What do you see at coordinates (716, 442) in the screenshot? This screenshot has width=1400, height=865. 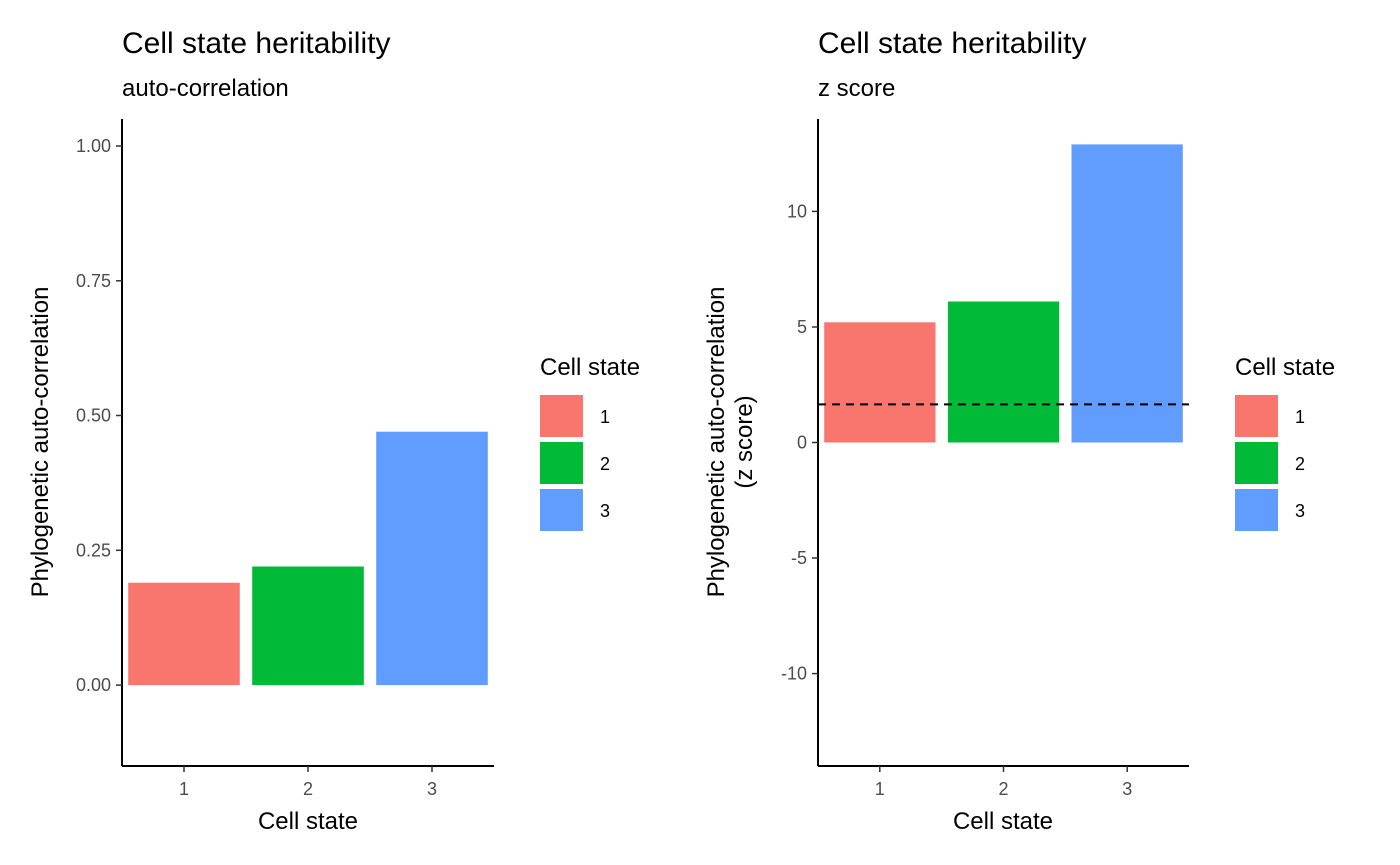 I see `y-axis-title-line-1: Phylogenetic auto-correlation` at bounding box center [716, 442].